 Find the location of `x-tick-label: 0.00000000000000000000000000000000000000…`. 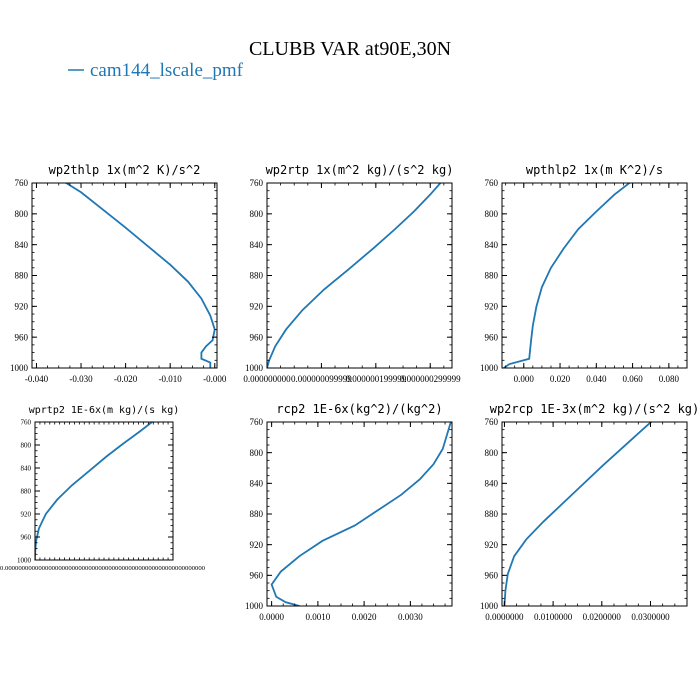

x-tick-label: 0.00000000000000000000000000000000000000… is located at coordinates (102, 569).